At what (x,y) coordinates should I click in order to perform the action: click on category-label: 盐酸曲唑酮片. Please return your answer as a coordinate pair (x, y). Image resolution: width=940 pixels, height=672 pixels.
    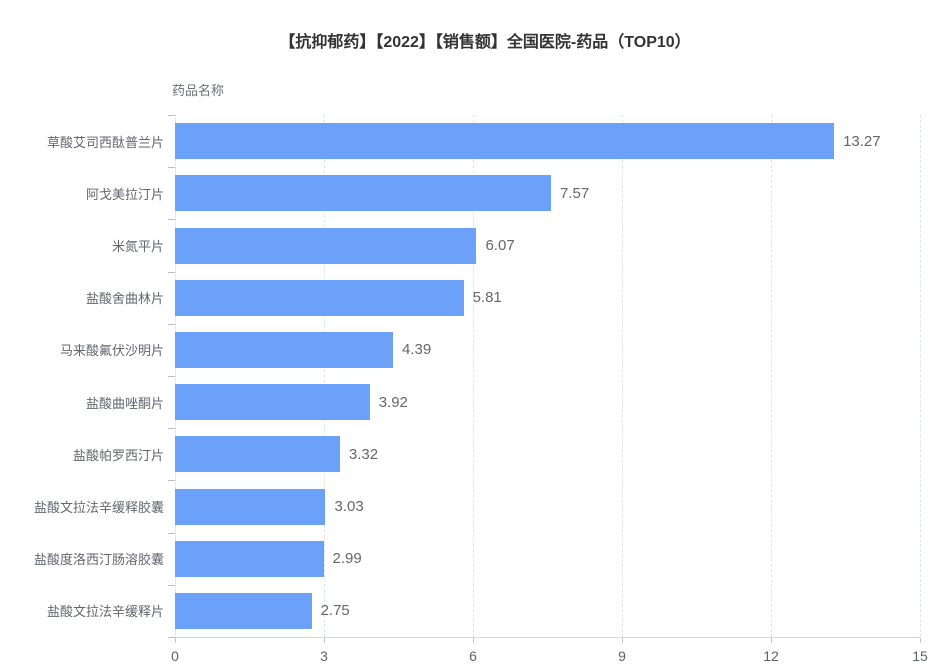
    Looking at the image, I should click on (124, 403).